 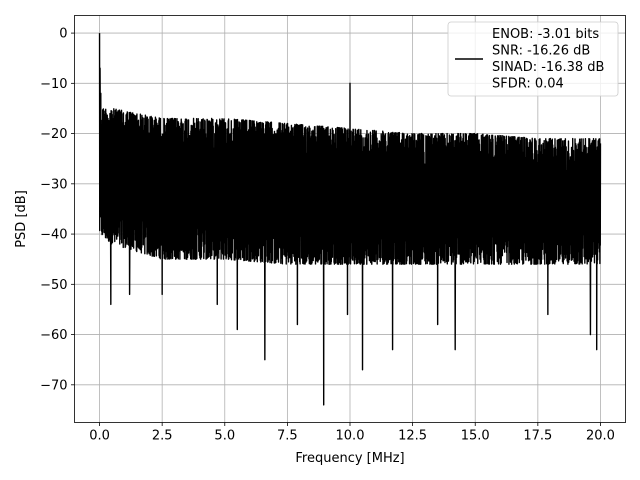 I want to click on y-tick-label: 0, so click(x=63, y=34).